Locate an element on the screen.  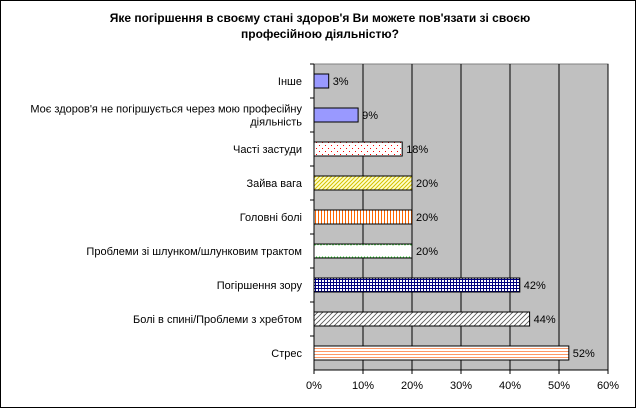
bar-value-label: 3% is located at coordinates (341, 82).